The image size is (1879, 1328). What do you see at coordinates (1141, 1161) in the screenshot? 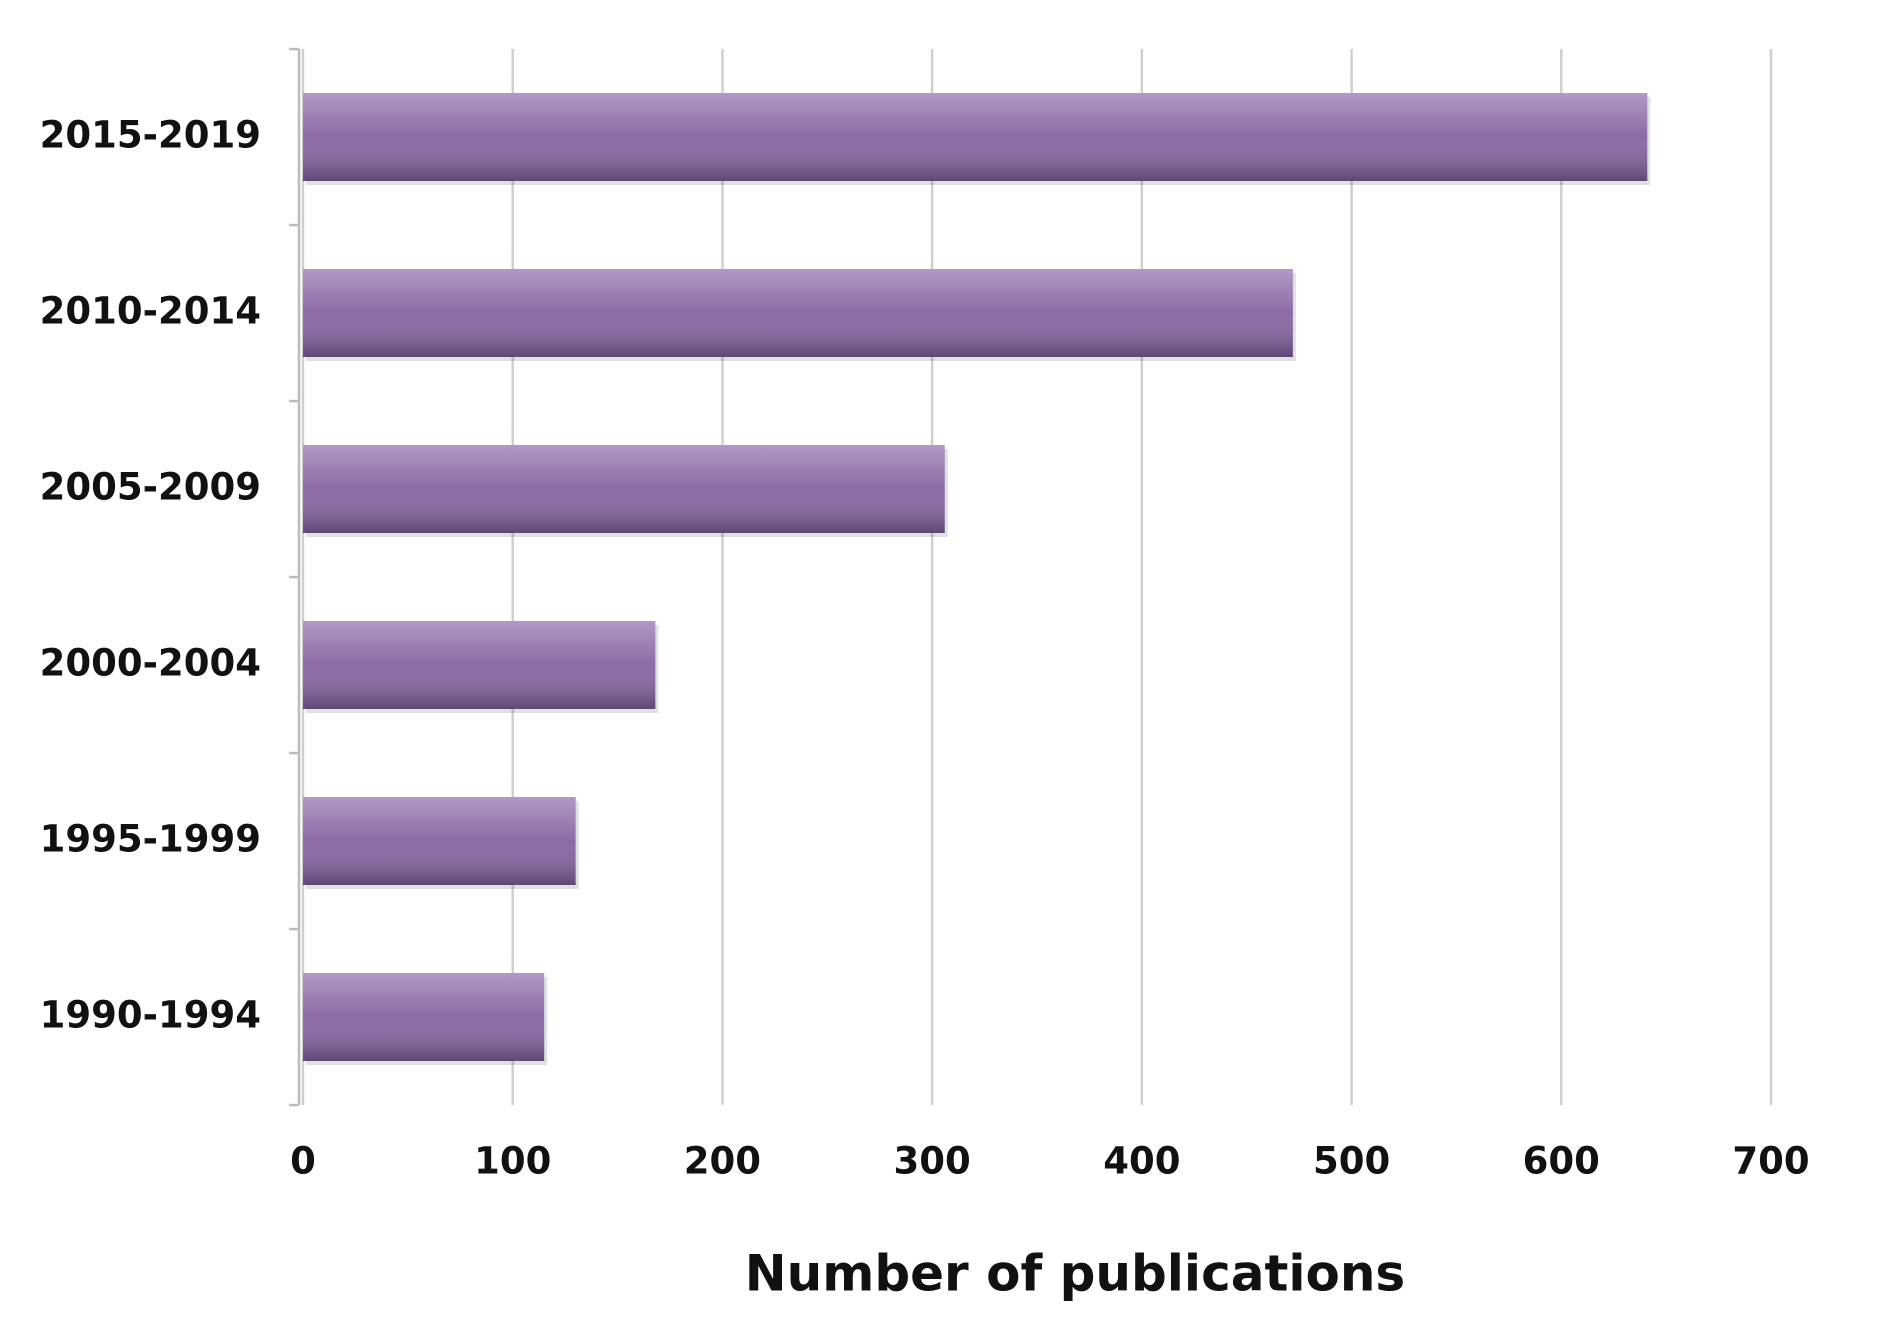
I see `x-tick-label: 400` at bounding box center [1141, 1161].